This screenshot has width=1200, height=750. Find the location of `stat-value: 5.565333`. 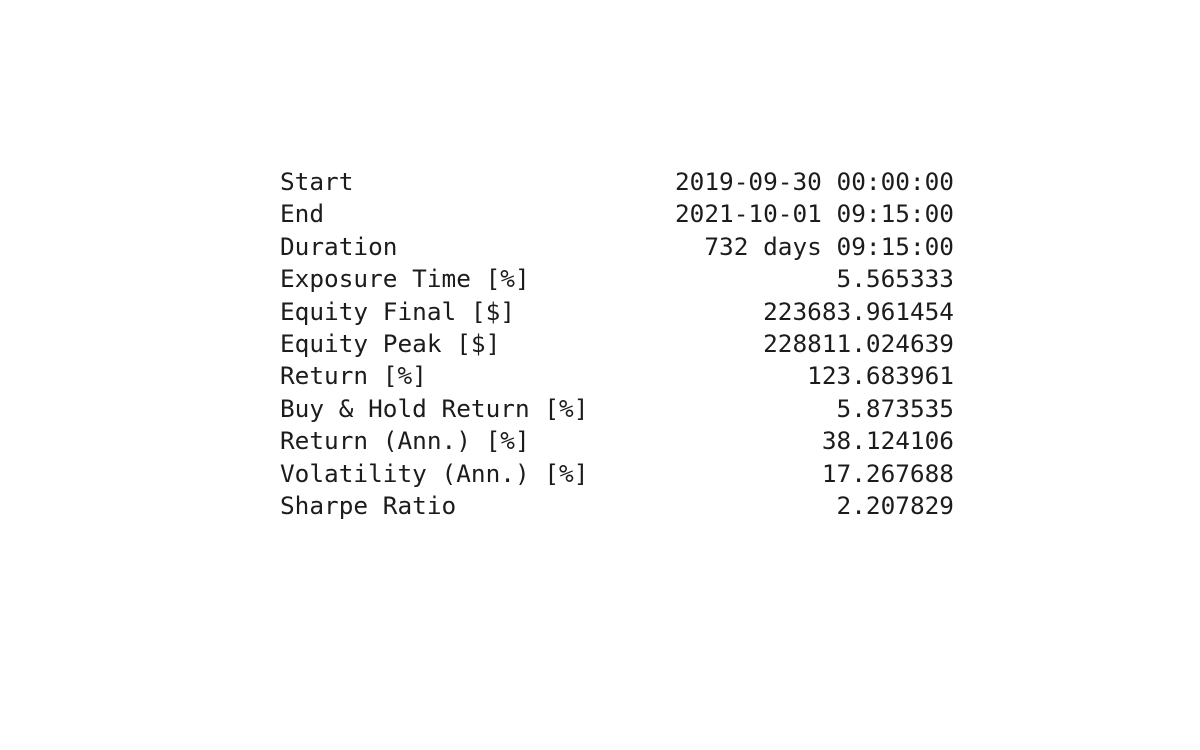

stat-value: 5.565333 is located at coordinates (895, 279).